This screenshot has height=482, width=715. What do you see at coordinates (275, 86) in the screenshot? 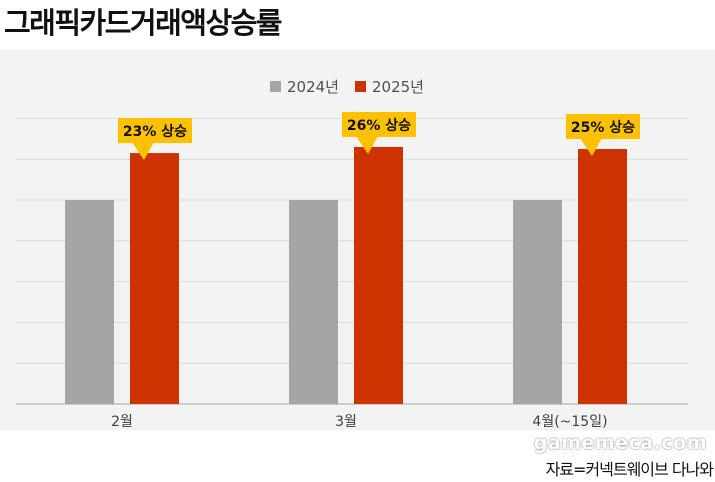
I see `legend-swatch-2024` at bounding box center [275, 86].